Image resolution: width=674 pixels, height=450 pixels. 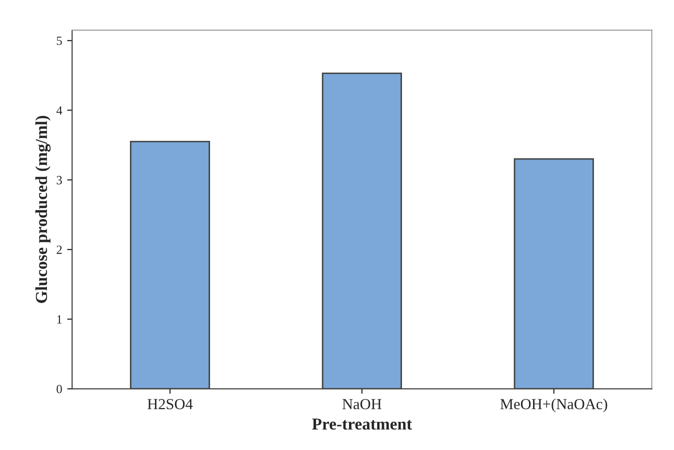 I want to click on y-tick-label: 5, so click(x=59, y=41).